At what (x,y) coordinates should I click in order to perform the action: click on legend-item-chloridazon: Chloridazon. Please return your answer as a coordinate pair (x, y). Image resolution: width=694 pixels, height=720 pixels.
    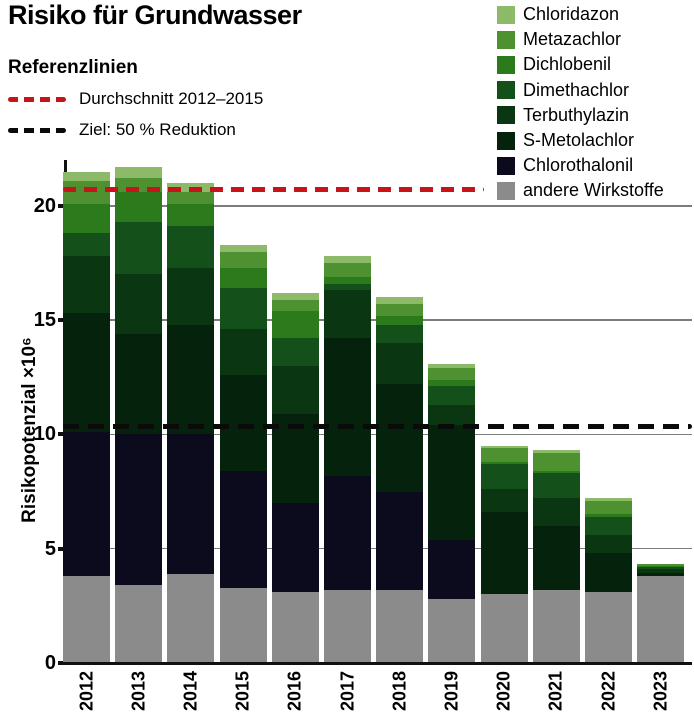
    Looking at the image, I should click on (580, 14).